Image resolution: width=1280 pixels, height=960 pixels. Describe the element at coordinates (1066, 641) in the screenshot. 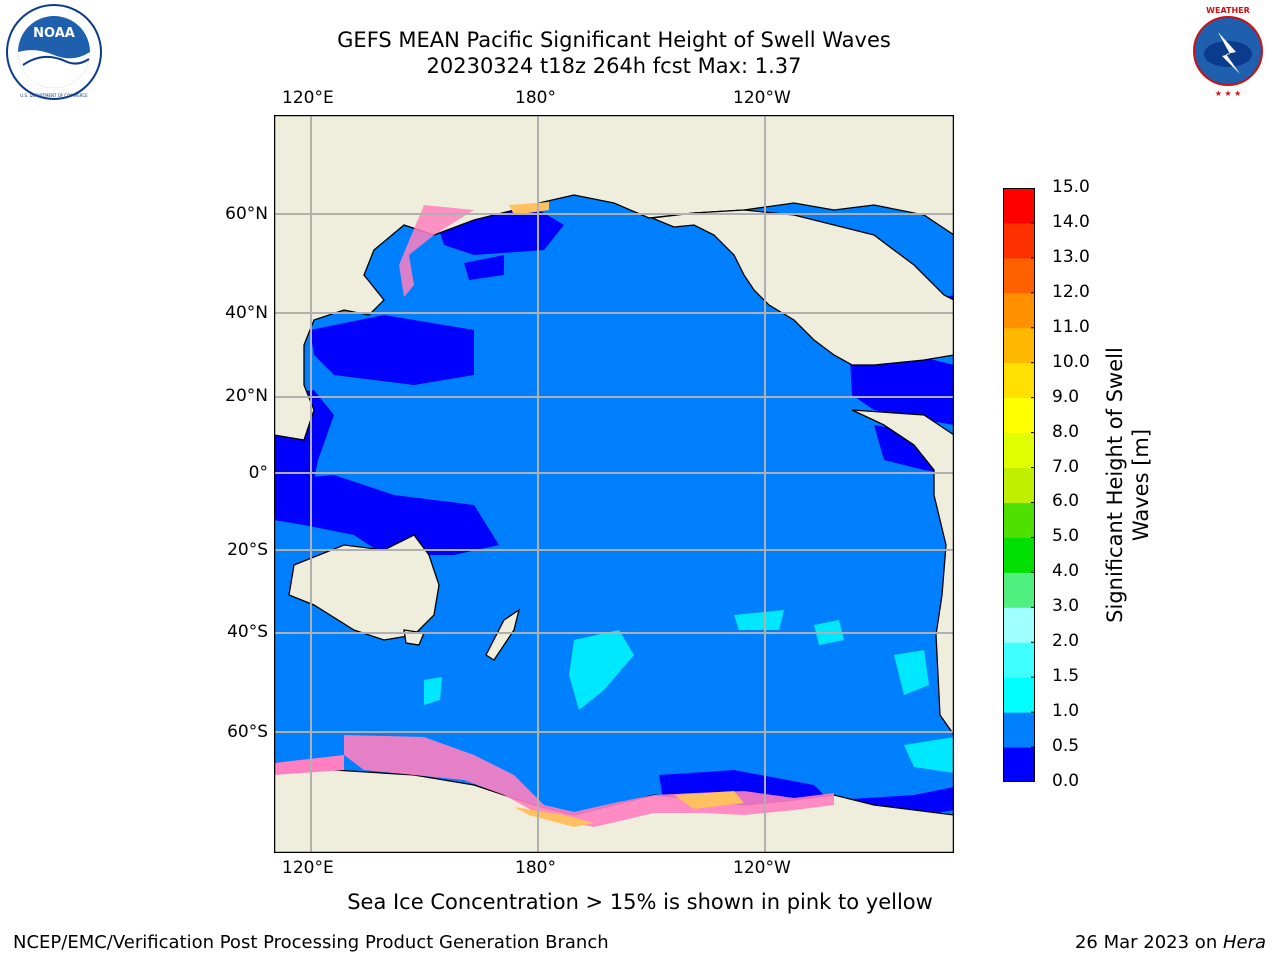

I see `colorbar-tick: 2.0` at that location.